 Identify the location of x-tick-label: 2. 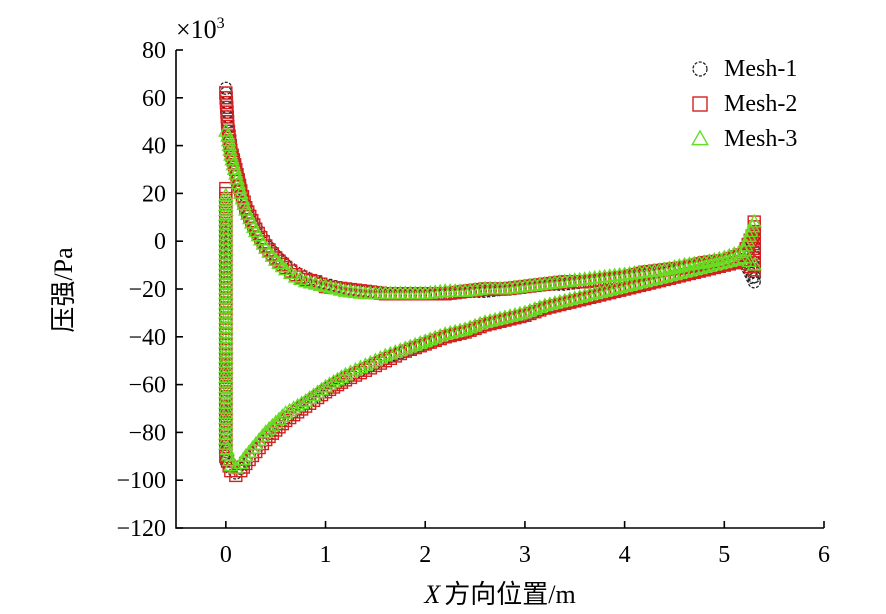
(425, 555).